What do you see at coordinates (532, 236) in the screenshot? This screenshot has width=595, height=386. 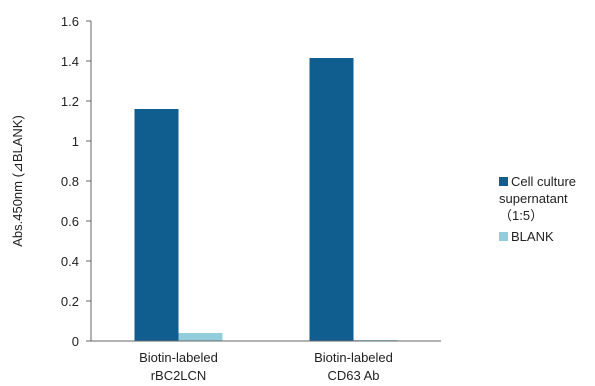 I see `legend-label: BLANK` at bounding box center [532, 236].